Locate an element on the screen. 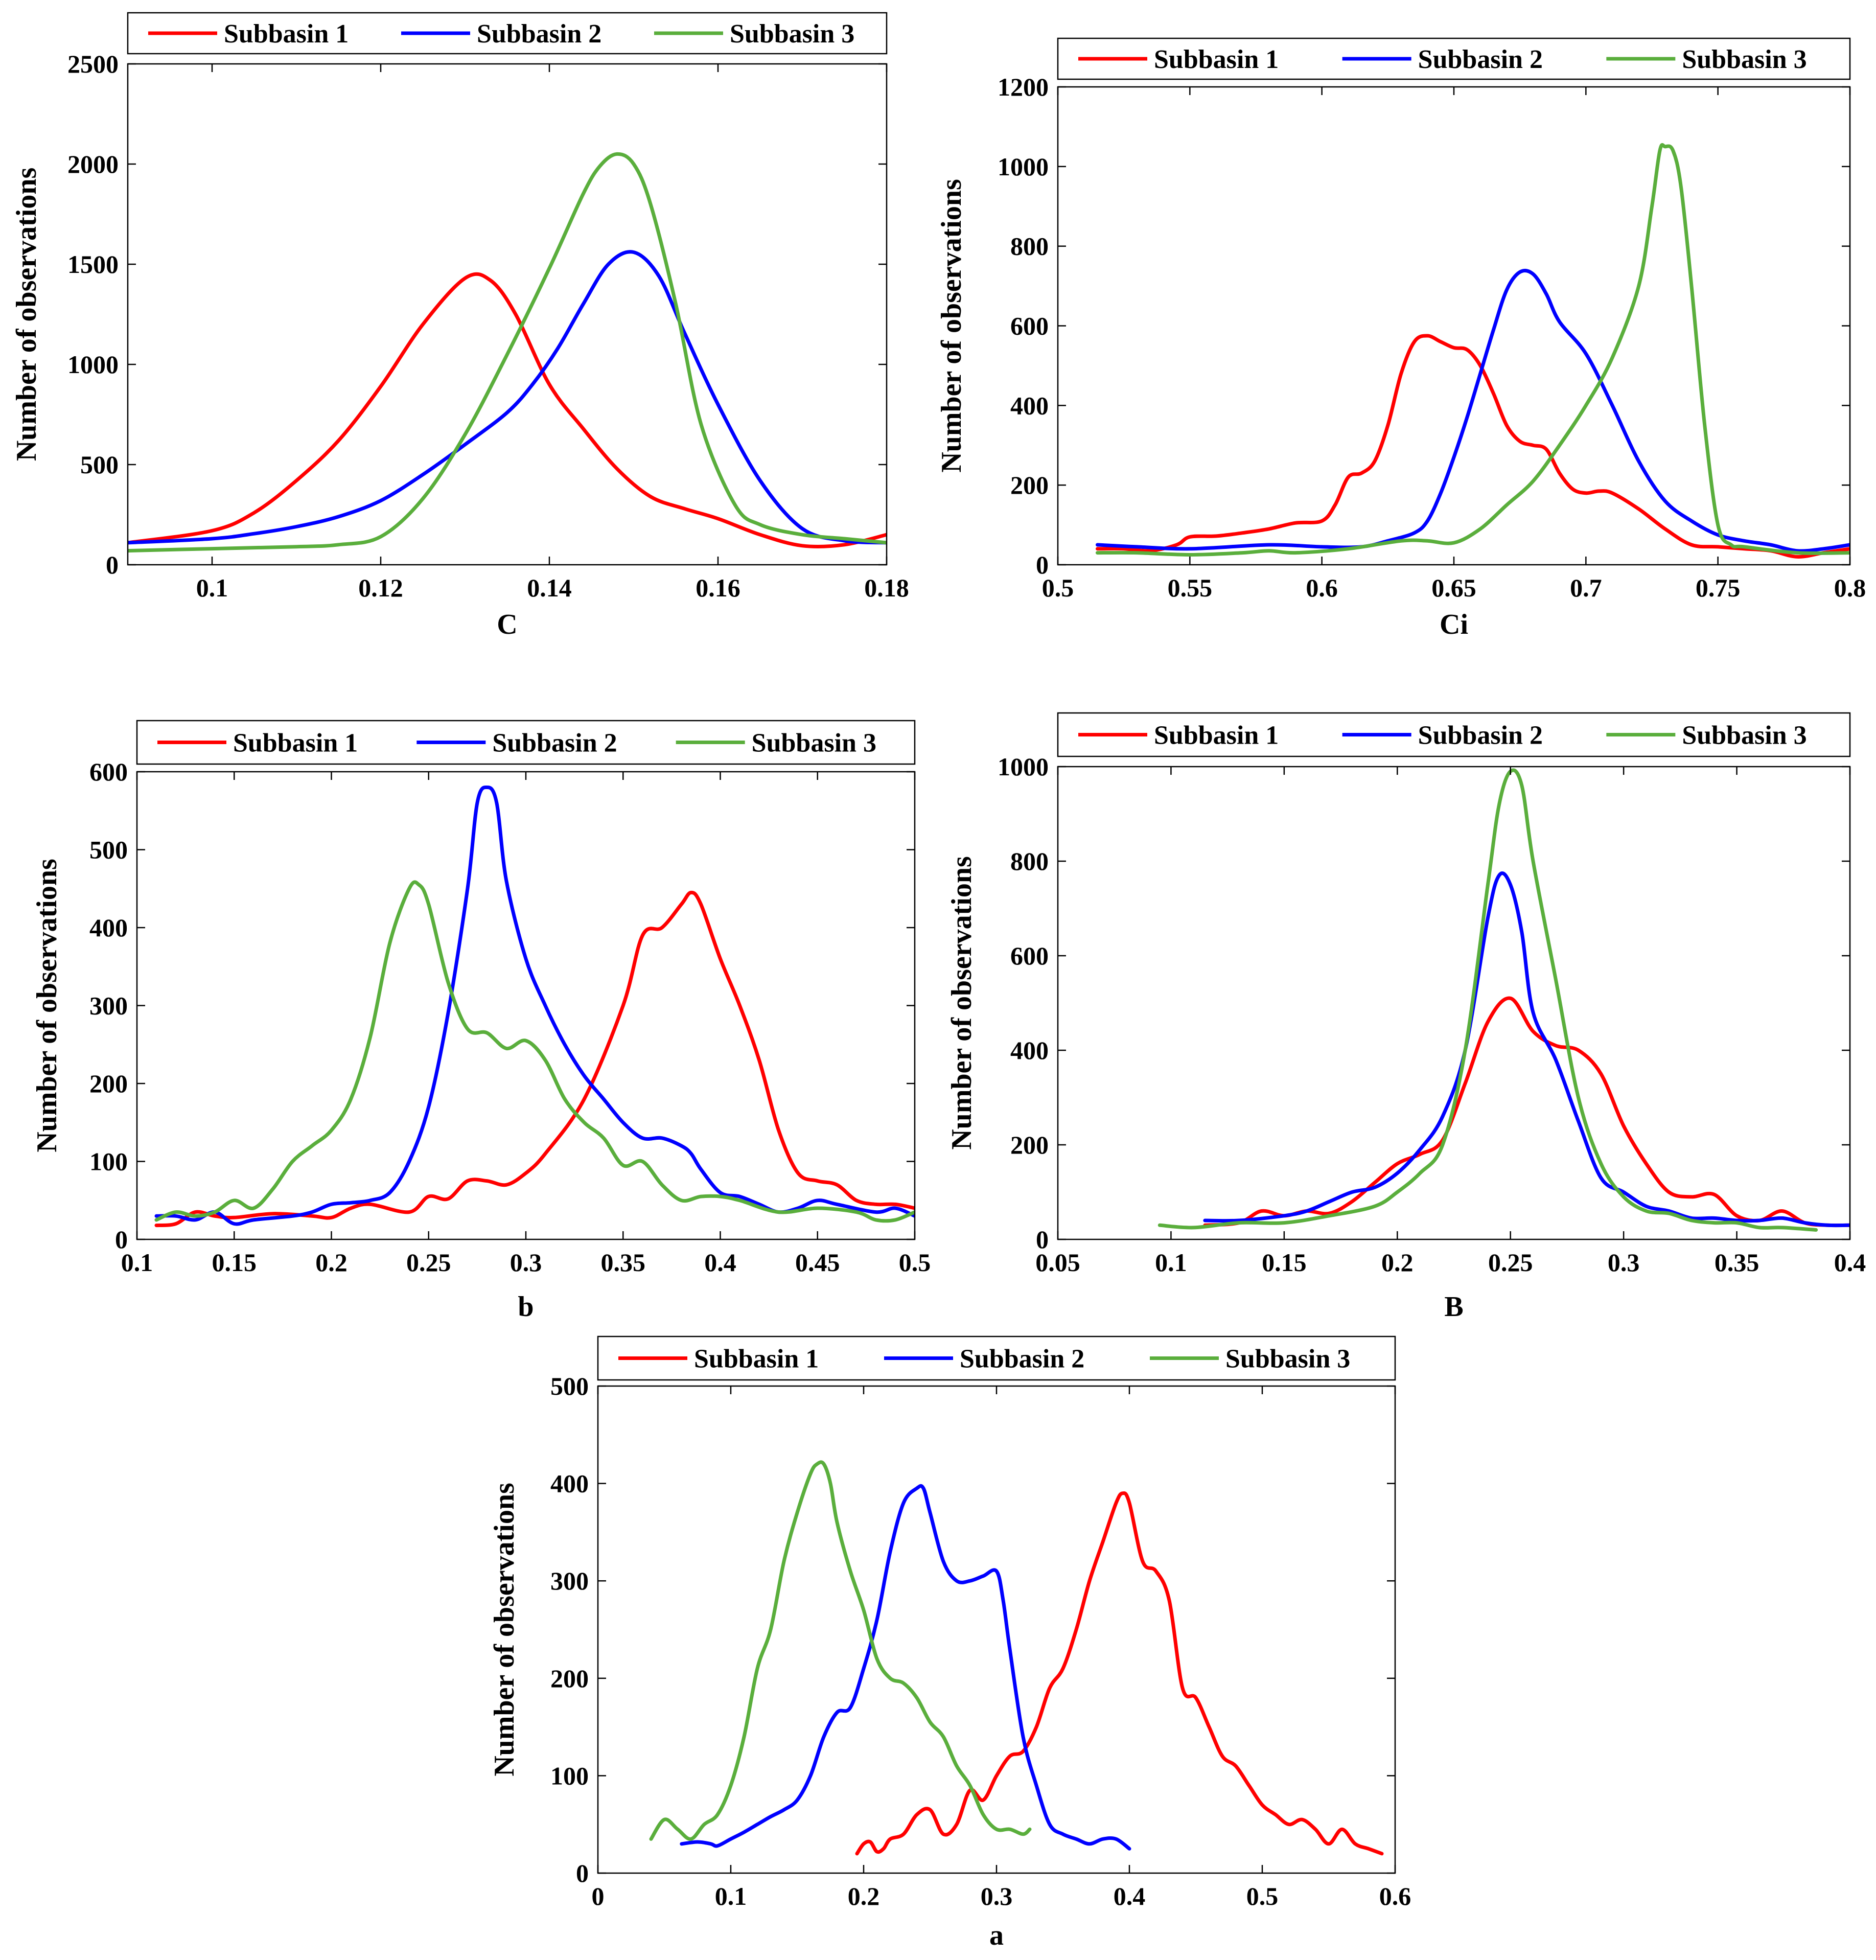 This screenshot has width=1876, height=1960. x-tick-label: 0.7 is located at coordinates (1586, 587).